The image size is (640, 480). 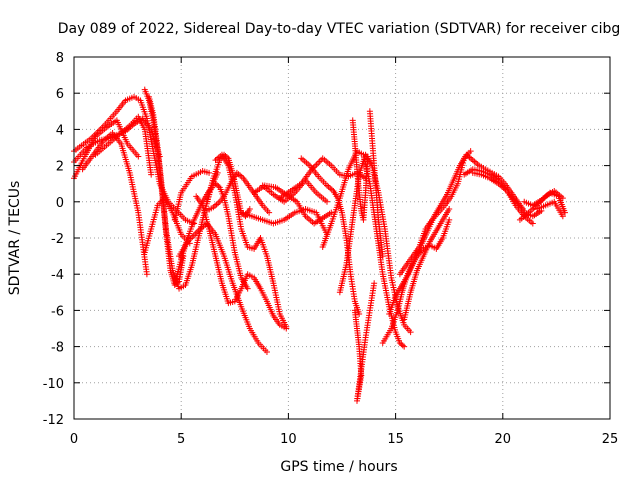 I want to click on x-tick-label: 10, so click(x=288, y=439).